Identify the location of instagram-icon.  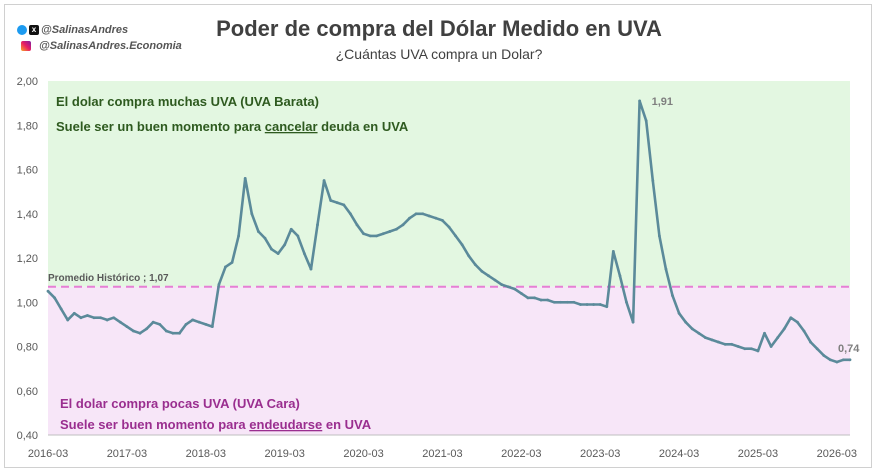
(26, 46).